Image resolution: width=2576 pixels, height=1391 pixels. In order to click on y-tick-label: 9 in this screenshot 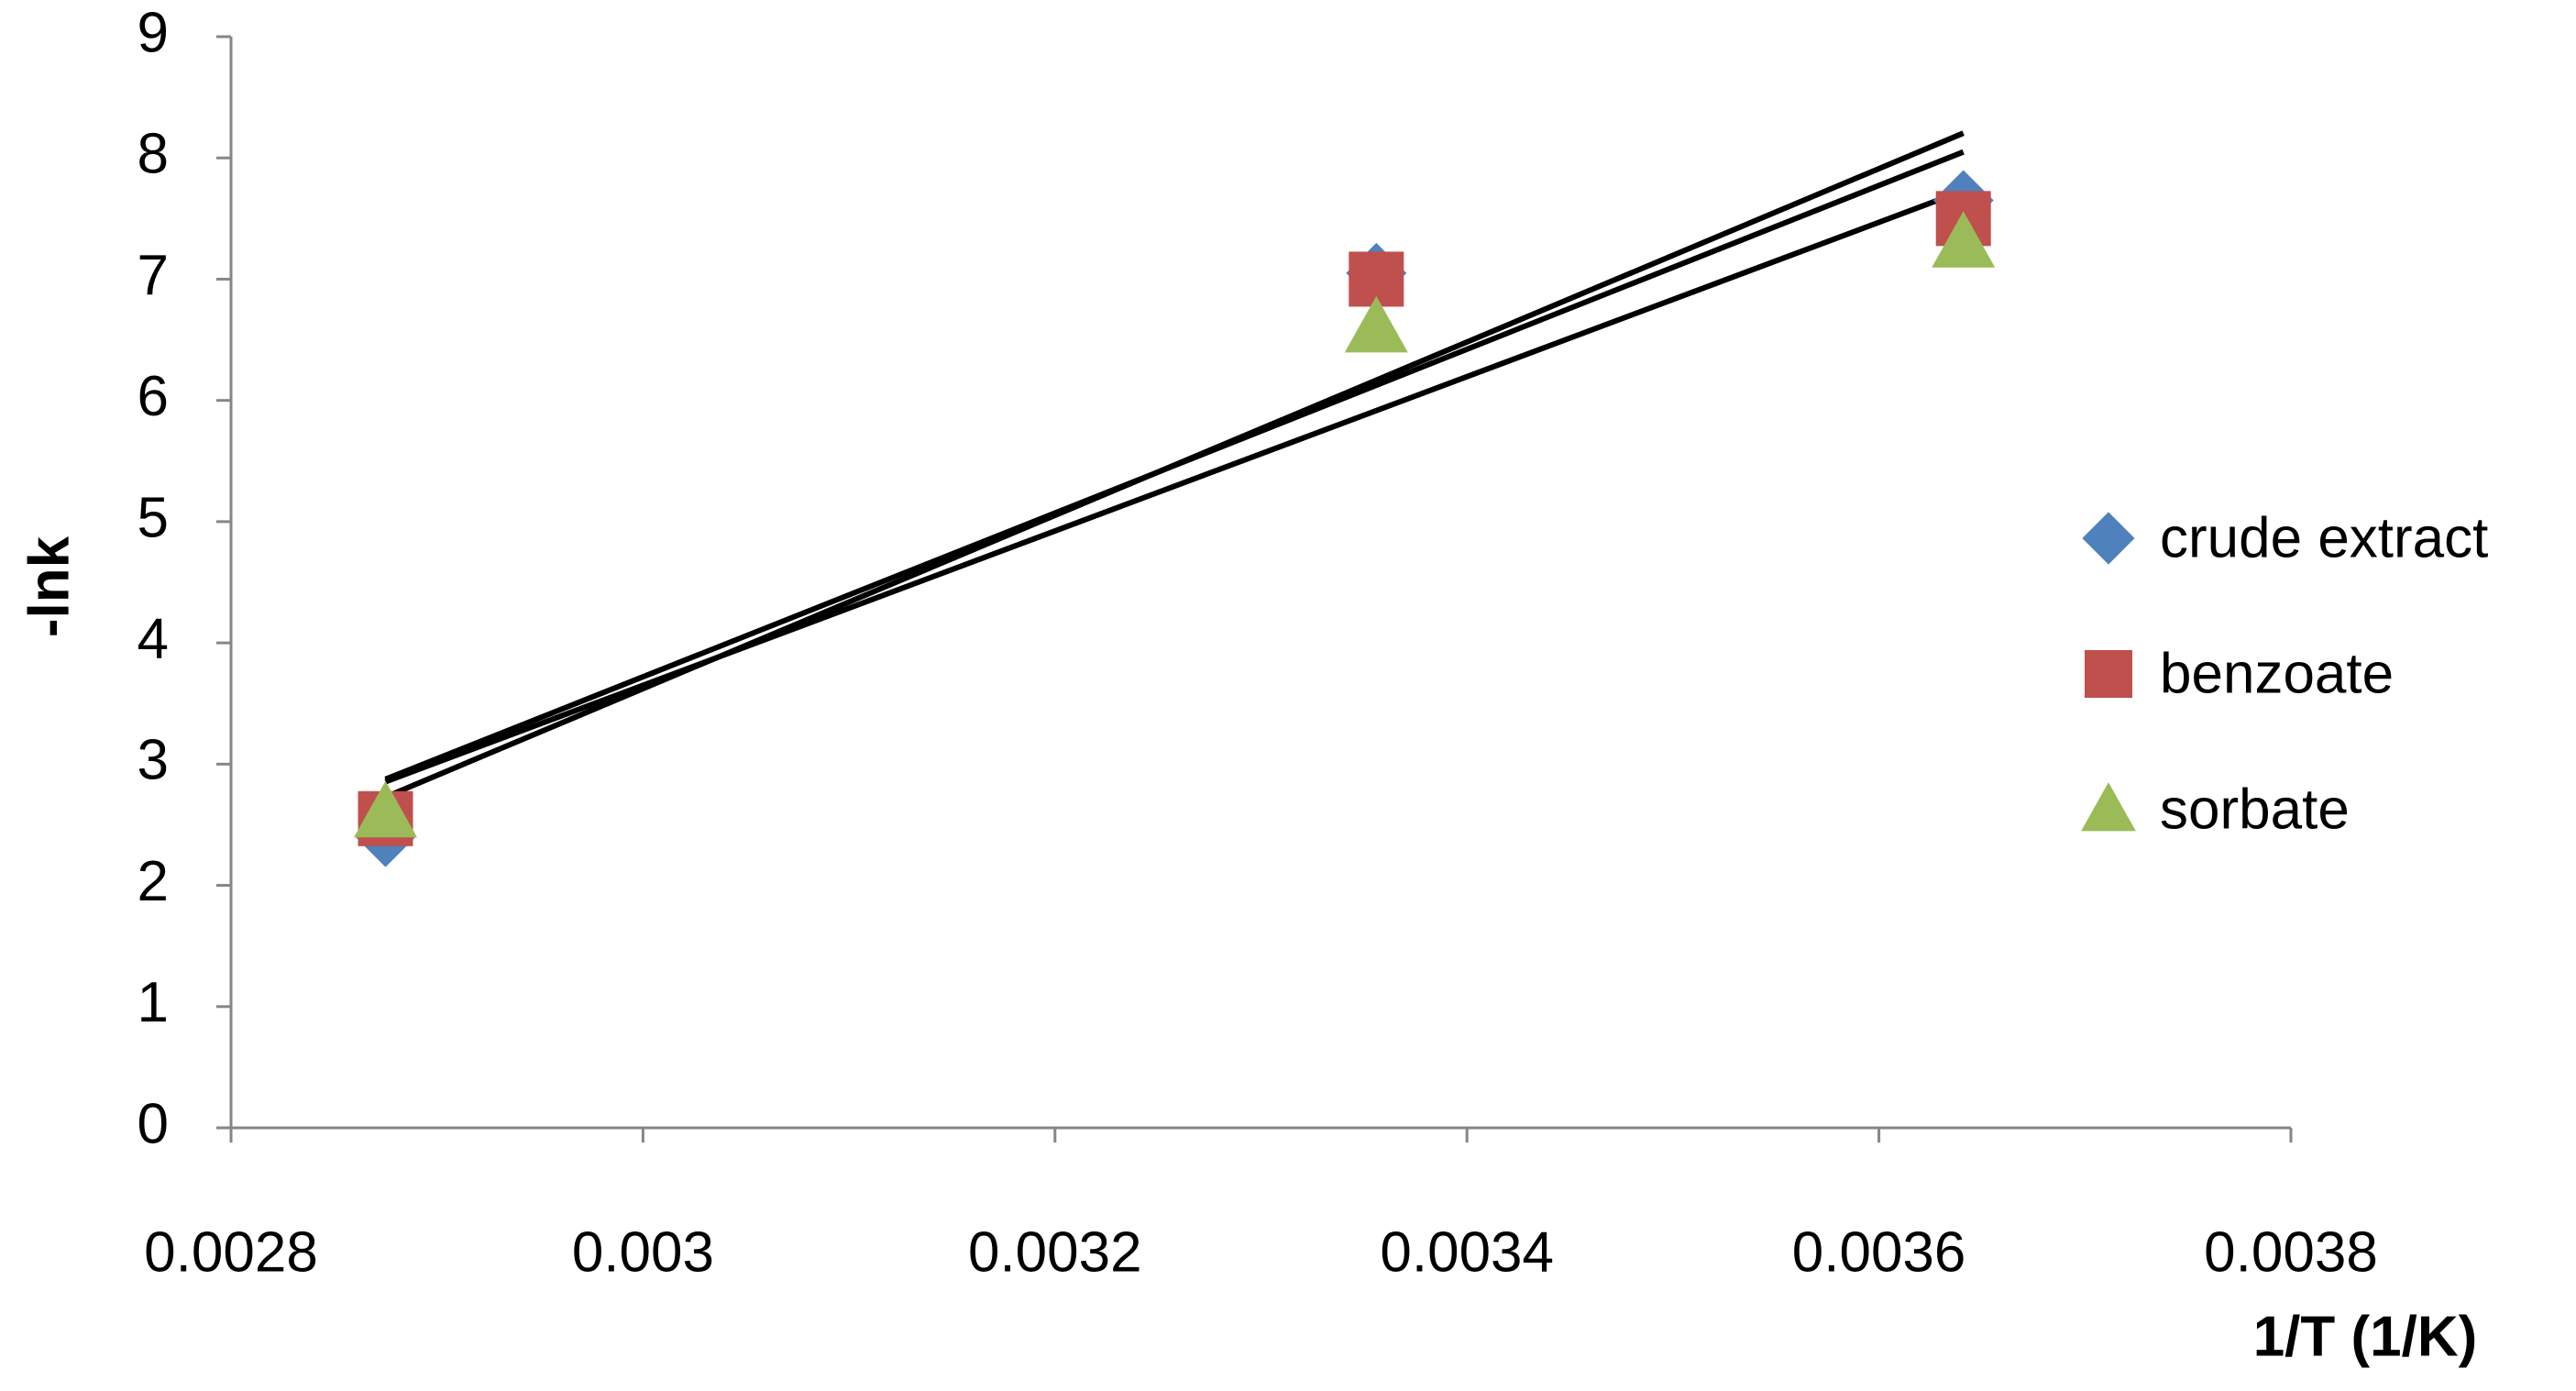, I will do `click(153, 32)`.